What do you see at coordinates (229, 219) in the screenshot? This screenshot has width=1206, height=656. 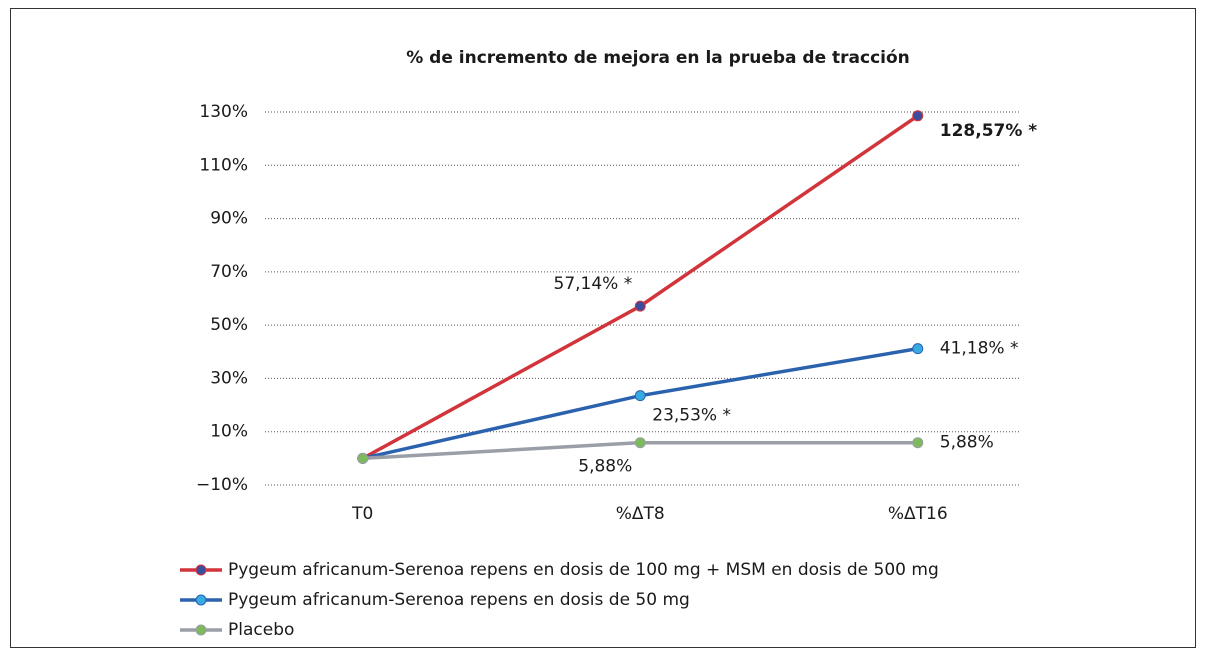 I see `y-tick-label: 90%` at bounding box center [229, 219].